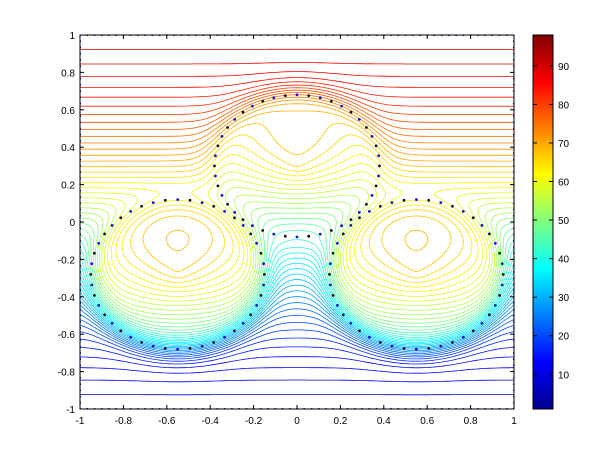  Describe the element at coordinates (551, 221) in the screenshot. I see `colorbar-ticks: 90 80 70 60 50 40 30 20 10` at that location.